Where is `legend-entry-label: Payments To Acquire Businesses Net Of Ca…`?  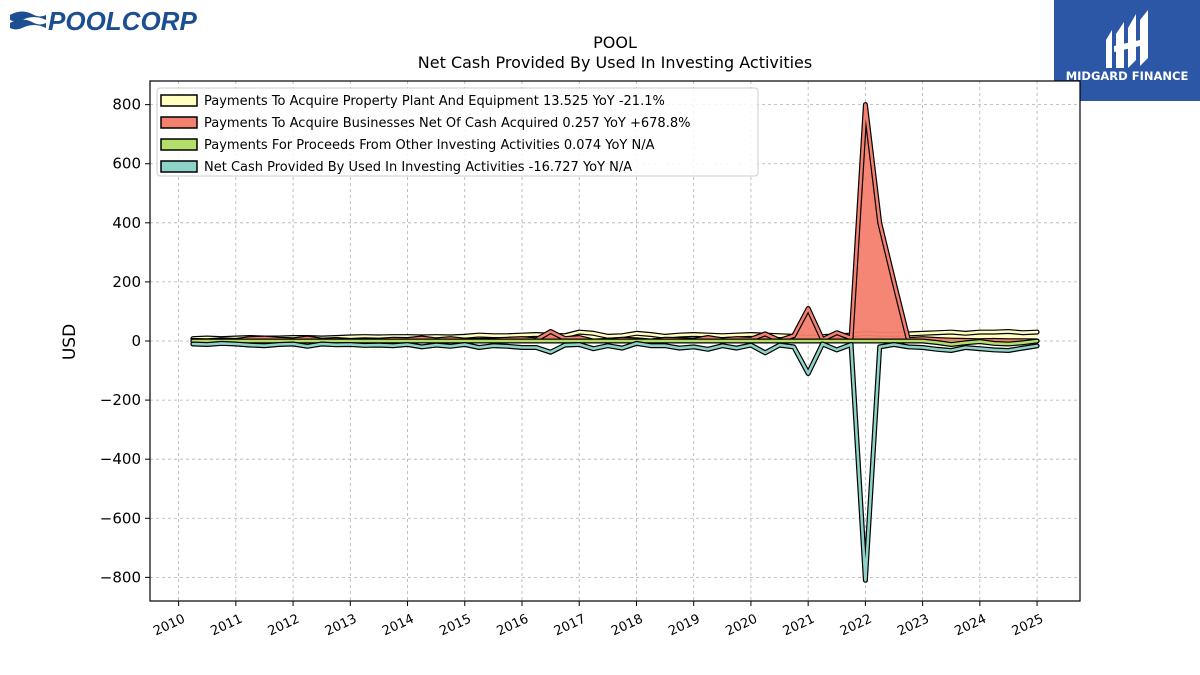
legend-entry-label: Payments To Acquire Businesses Net Of Ca… is located at coordinates (447, 123).